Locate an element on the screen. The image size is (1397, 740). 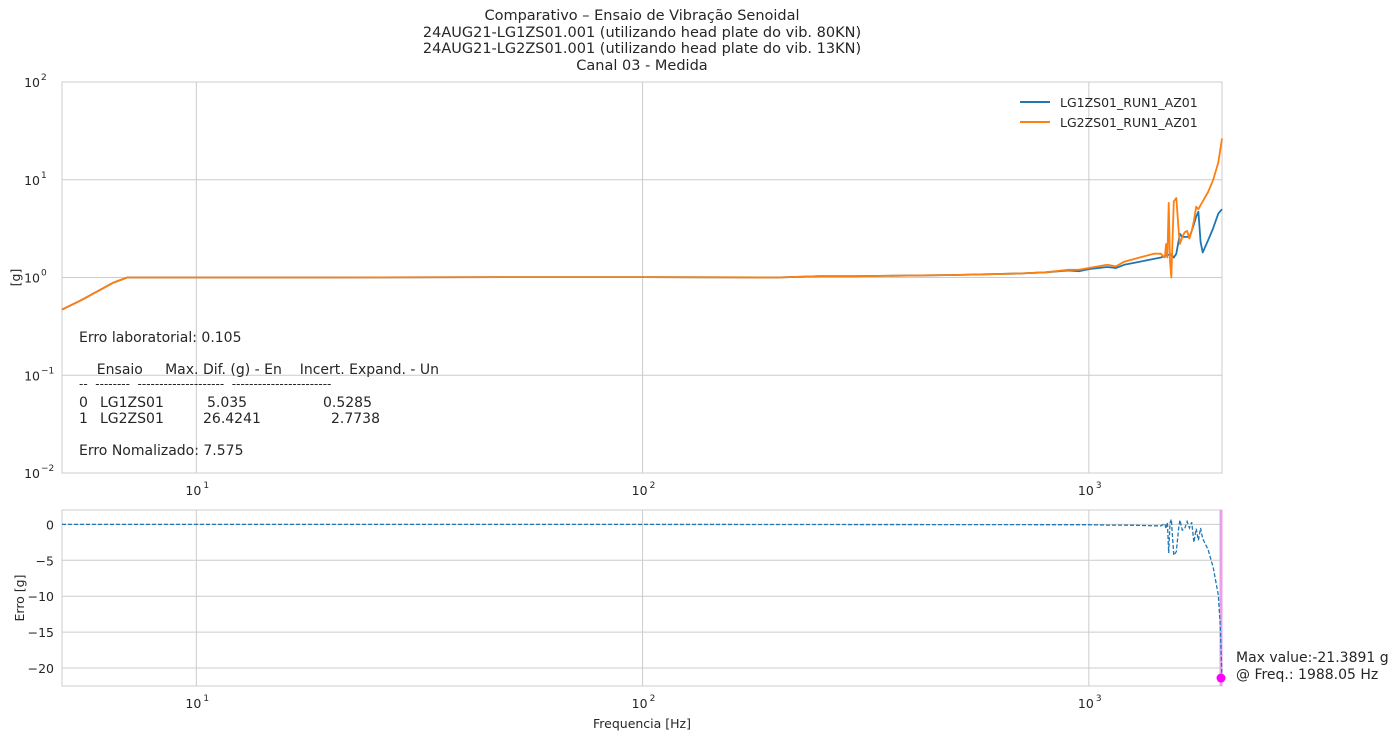
bottom-ytick-label-0: 0 is located at coordinates (50, 524).